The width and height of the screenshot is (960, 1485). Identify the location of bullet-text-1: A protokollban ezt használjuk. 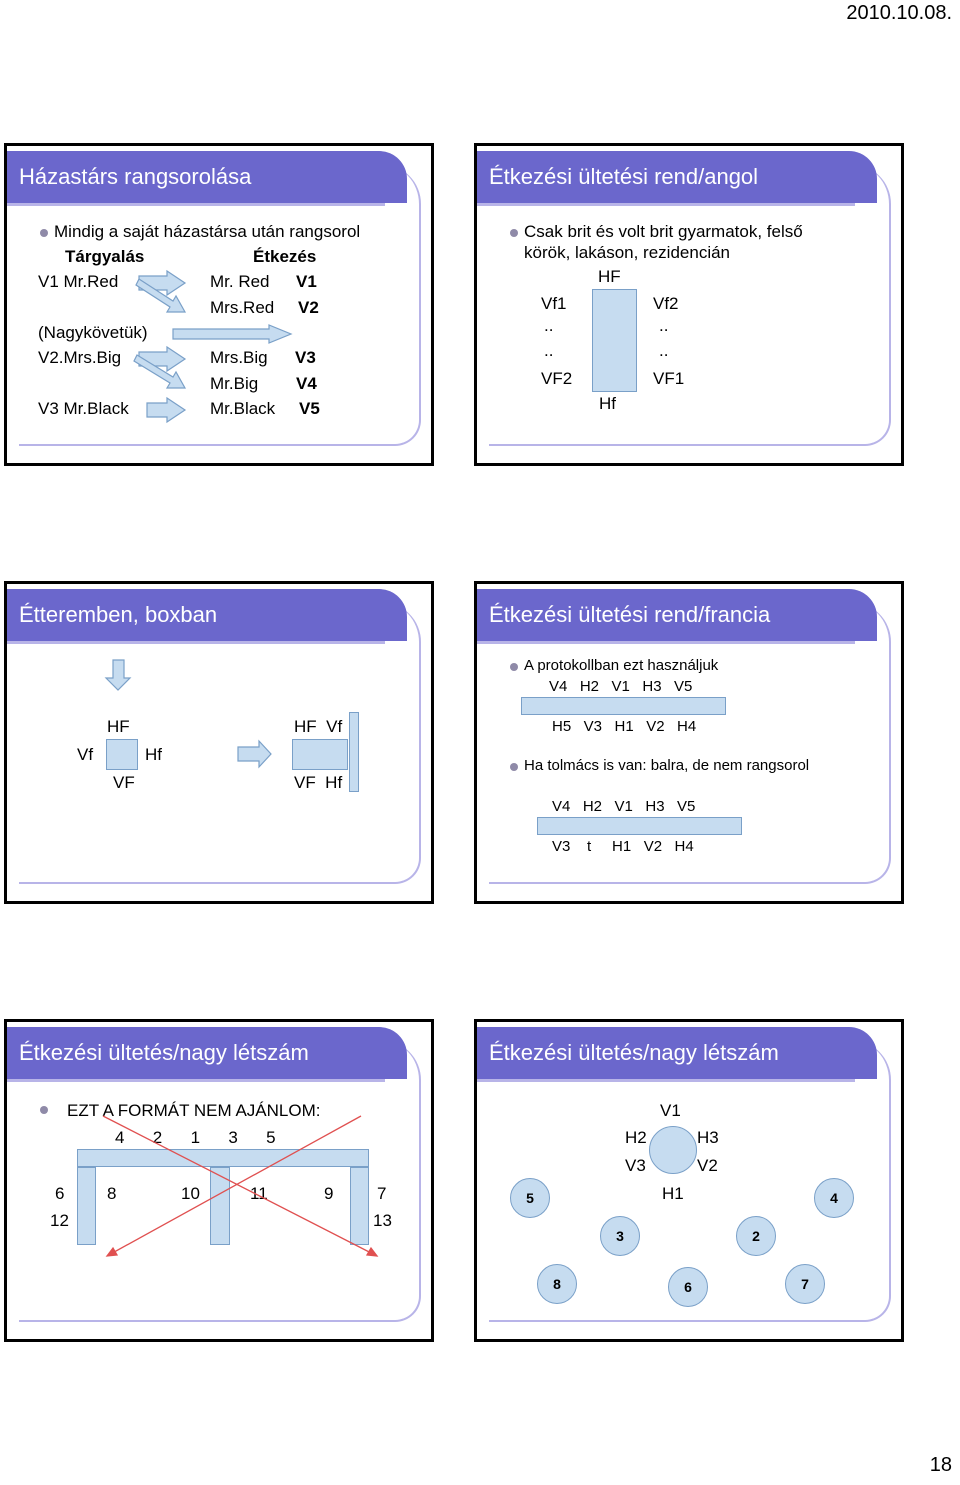
(621, 665).